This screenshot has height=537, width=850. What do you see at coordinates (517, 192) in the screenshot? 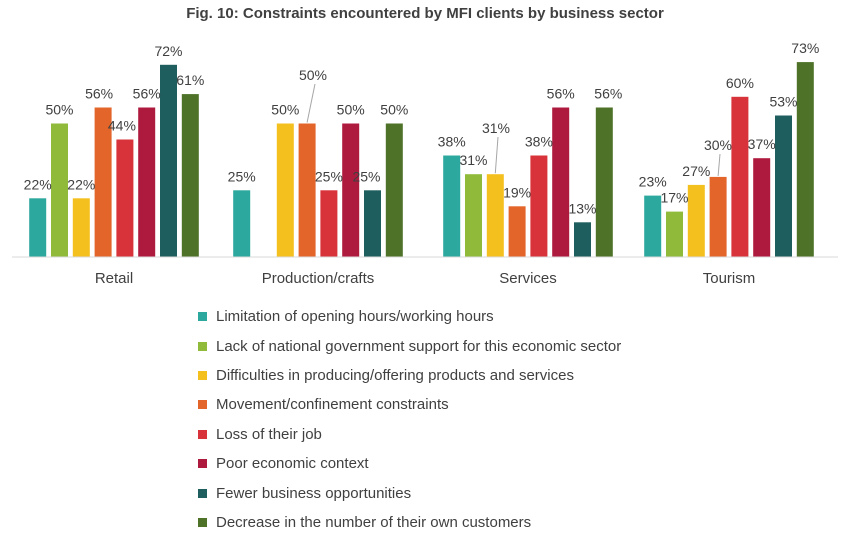
I see `data-label: 19%` at bounding box center [517, 192].